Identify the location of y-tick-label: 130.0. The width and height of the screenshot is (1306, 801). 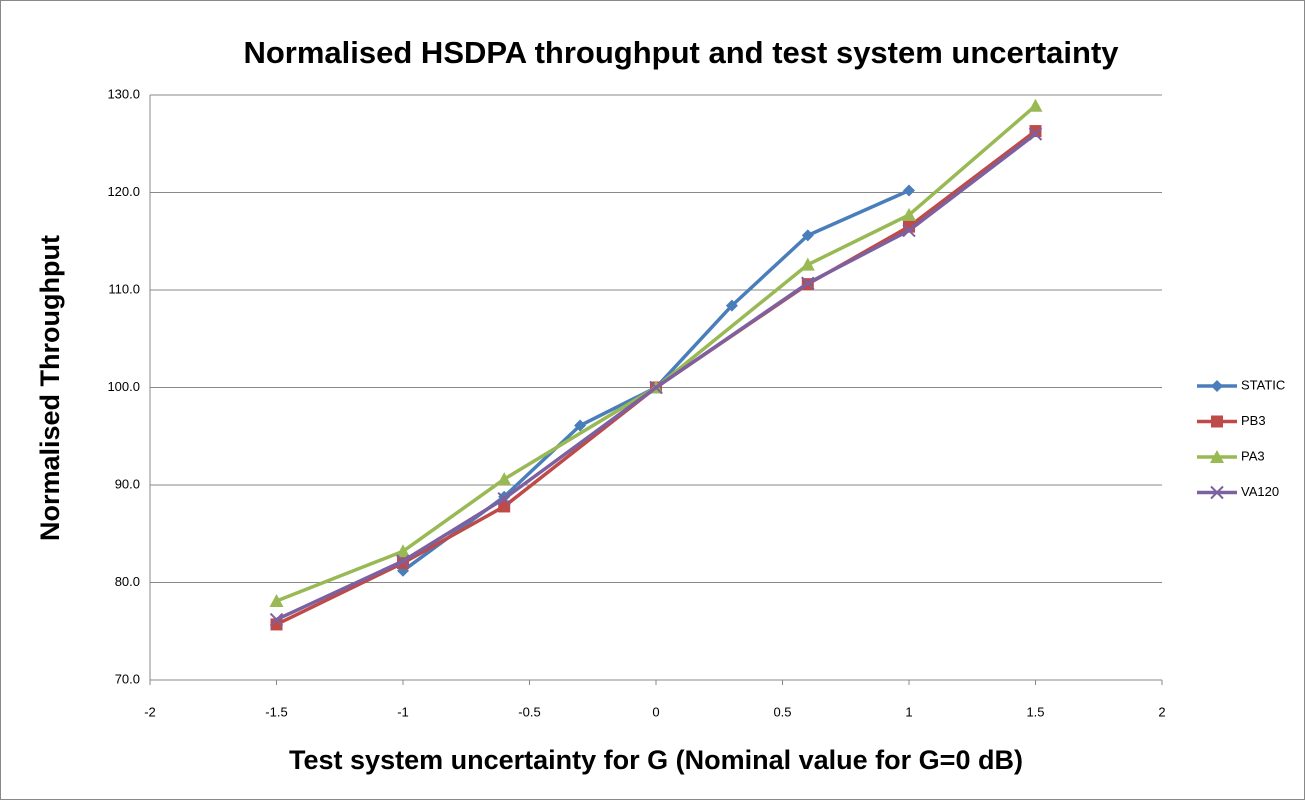
(123, 93).